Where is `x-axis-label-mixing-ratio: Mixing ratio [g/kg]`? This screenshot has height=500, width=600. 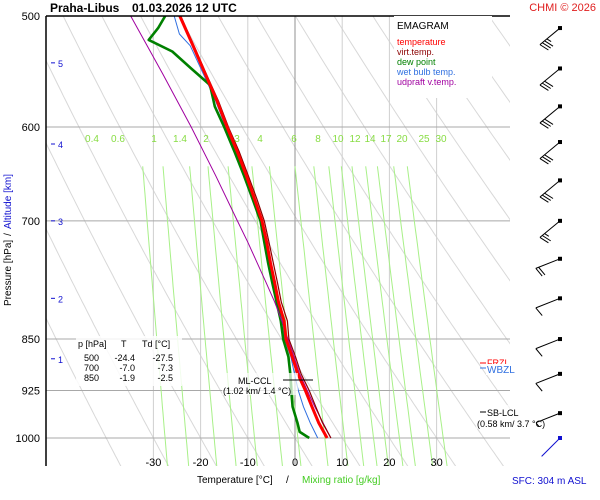 x-axis-label-mixing-ratio: Mixing ratio [g/kg] is located at coordinates (341, 480).